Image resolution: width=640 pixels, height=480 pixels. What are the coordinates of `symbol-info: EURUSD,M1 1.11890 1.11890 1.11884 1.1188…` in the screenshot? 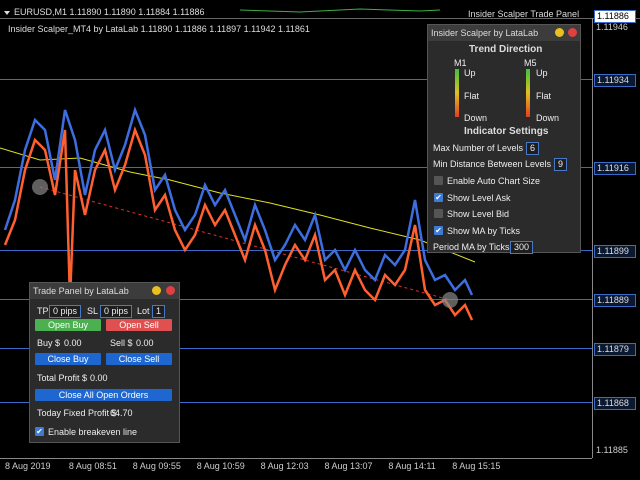 It's located at (109, 12).